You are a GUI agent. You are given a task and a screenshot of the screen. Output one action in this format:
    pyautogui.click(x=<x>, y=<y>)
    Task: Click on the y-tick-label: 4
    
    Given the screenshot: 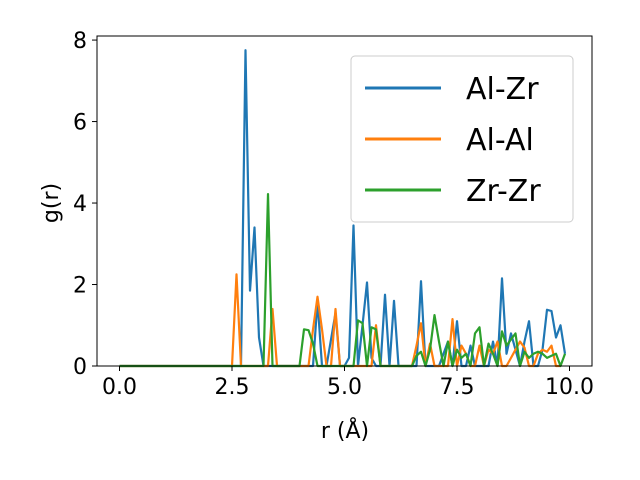 What is the action you would take?
    pyautogui.click(x=80, y=204)
    